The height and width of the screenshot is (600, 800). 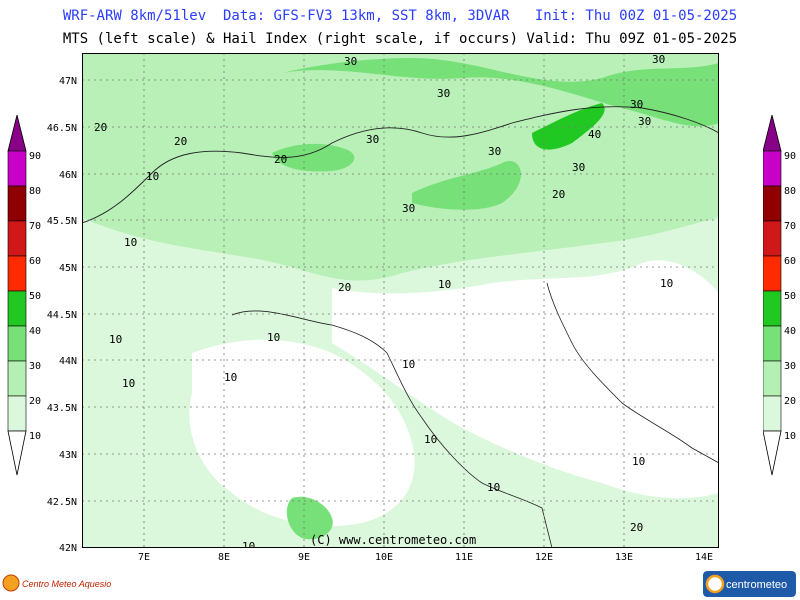 What do you see at coordinates (62, 502) in the screenshot?
I see `lat-label: 42.5N` at bounding box center [62, 502].